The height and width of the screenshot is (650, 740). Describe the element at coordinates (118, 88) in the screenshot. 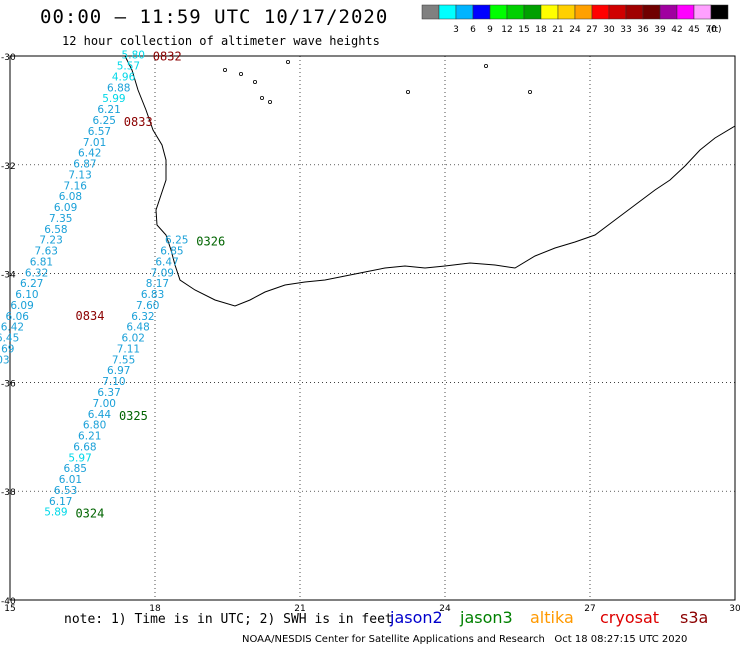

I see `swh-value: 6.88` at that location.